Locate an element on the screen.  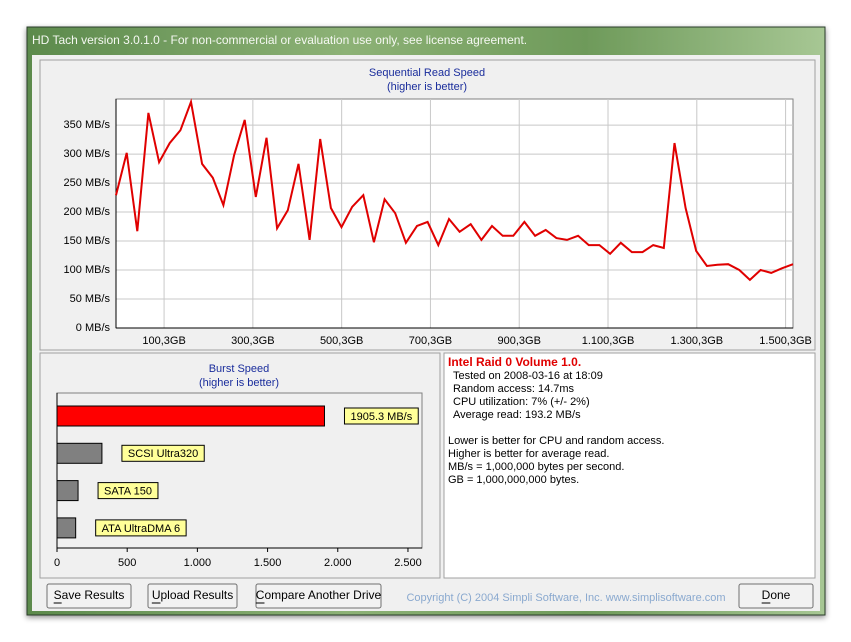
bar-label: SCSI Ultra320 is located at coordinates (163, 454).